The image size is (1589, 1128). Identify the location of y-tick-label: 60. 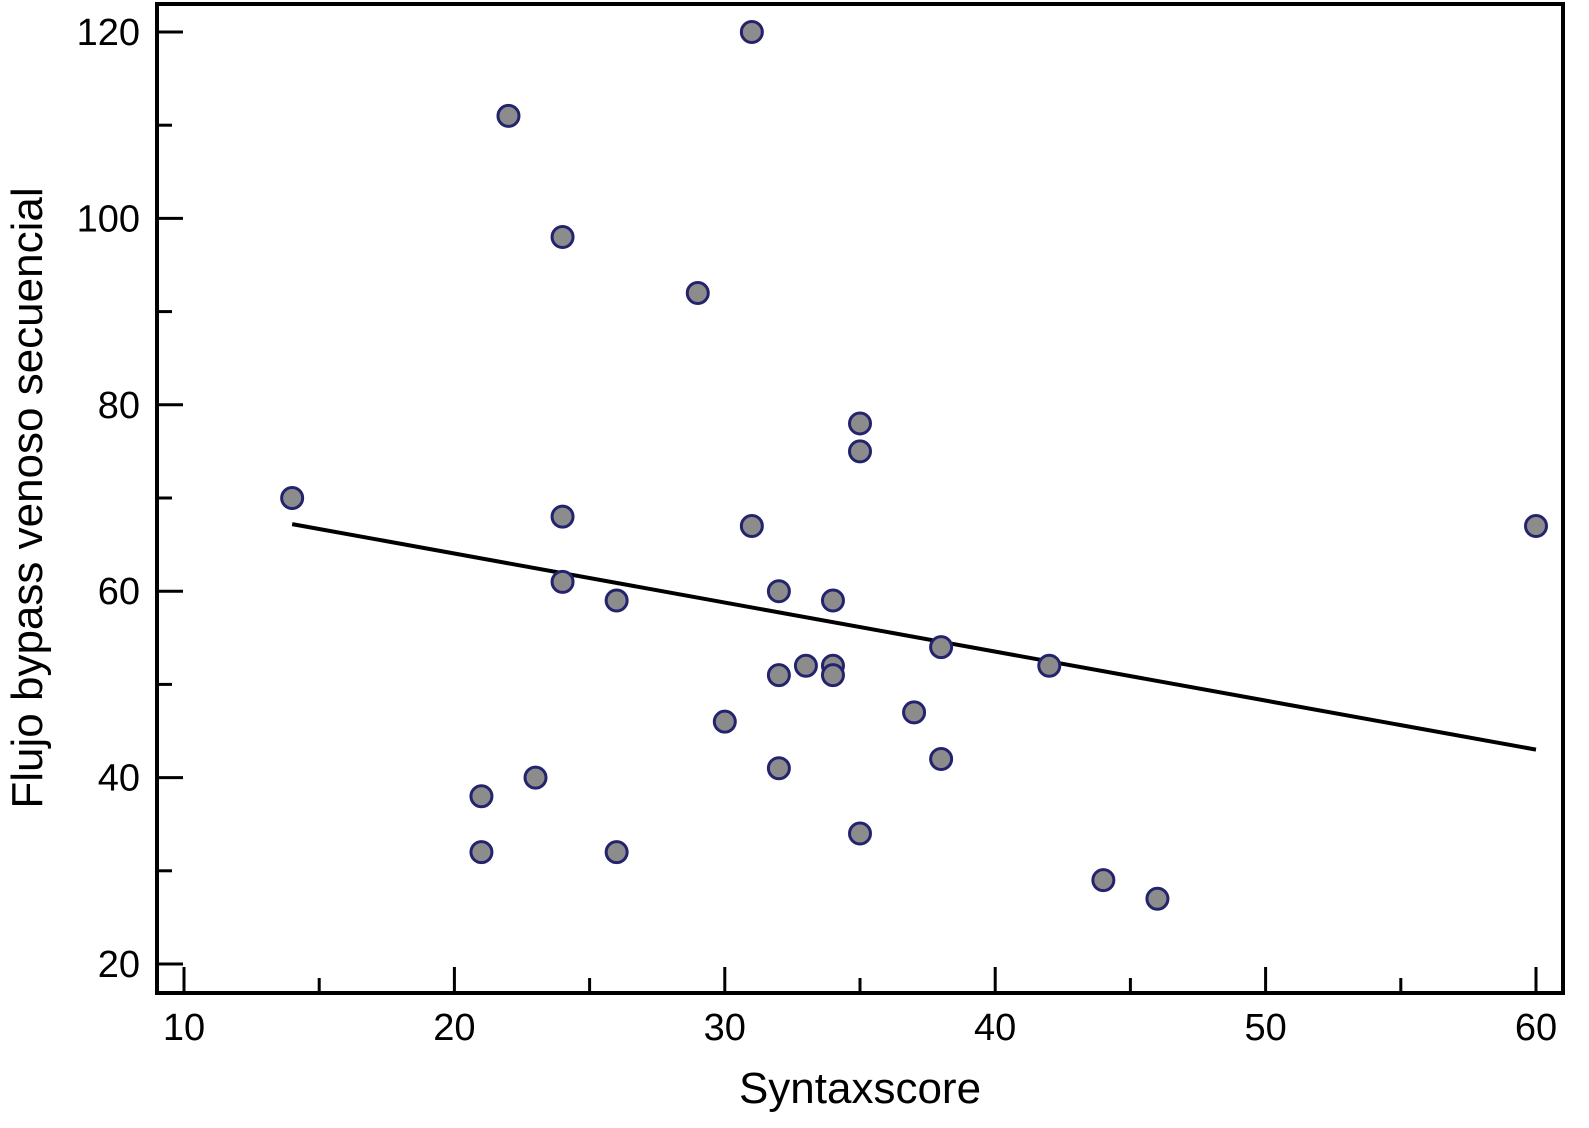
(119, 592).